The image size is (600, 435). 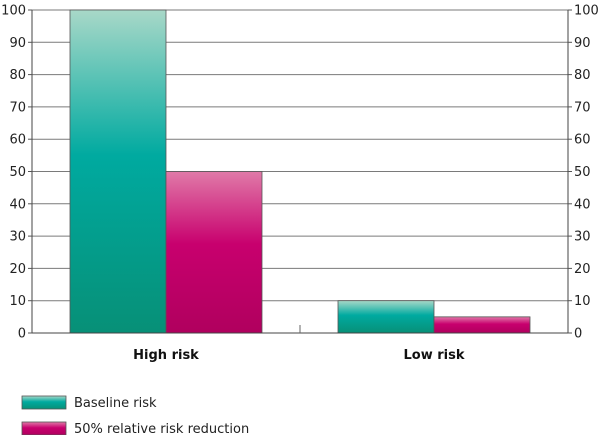 What do you see at coordinates (166, 355) in the screenshot?
I see `x-category-label: High risk` at bounding box center [166, 355].